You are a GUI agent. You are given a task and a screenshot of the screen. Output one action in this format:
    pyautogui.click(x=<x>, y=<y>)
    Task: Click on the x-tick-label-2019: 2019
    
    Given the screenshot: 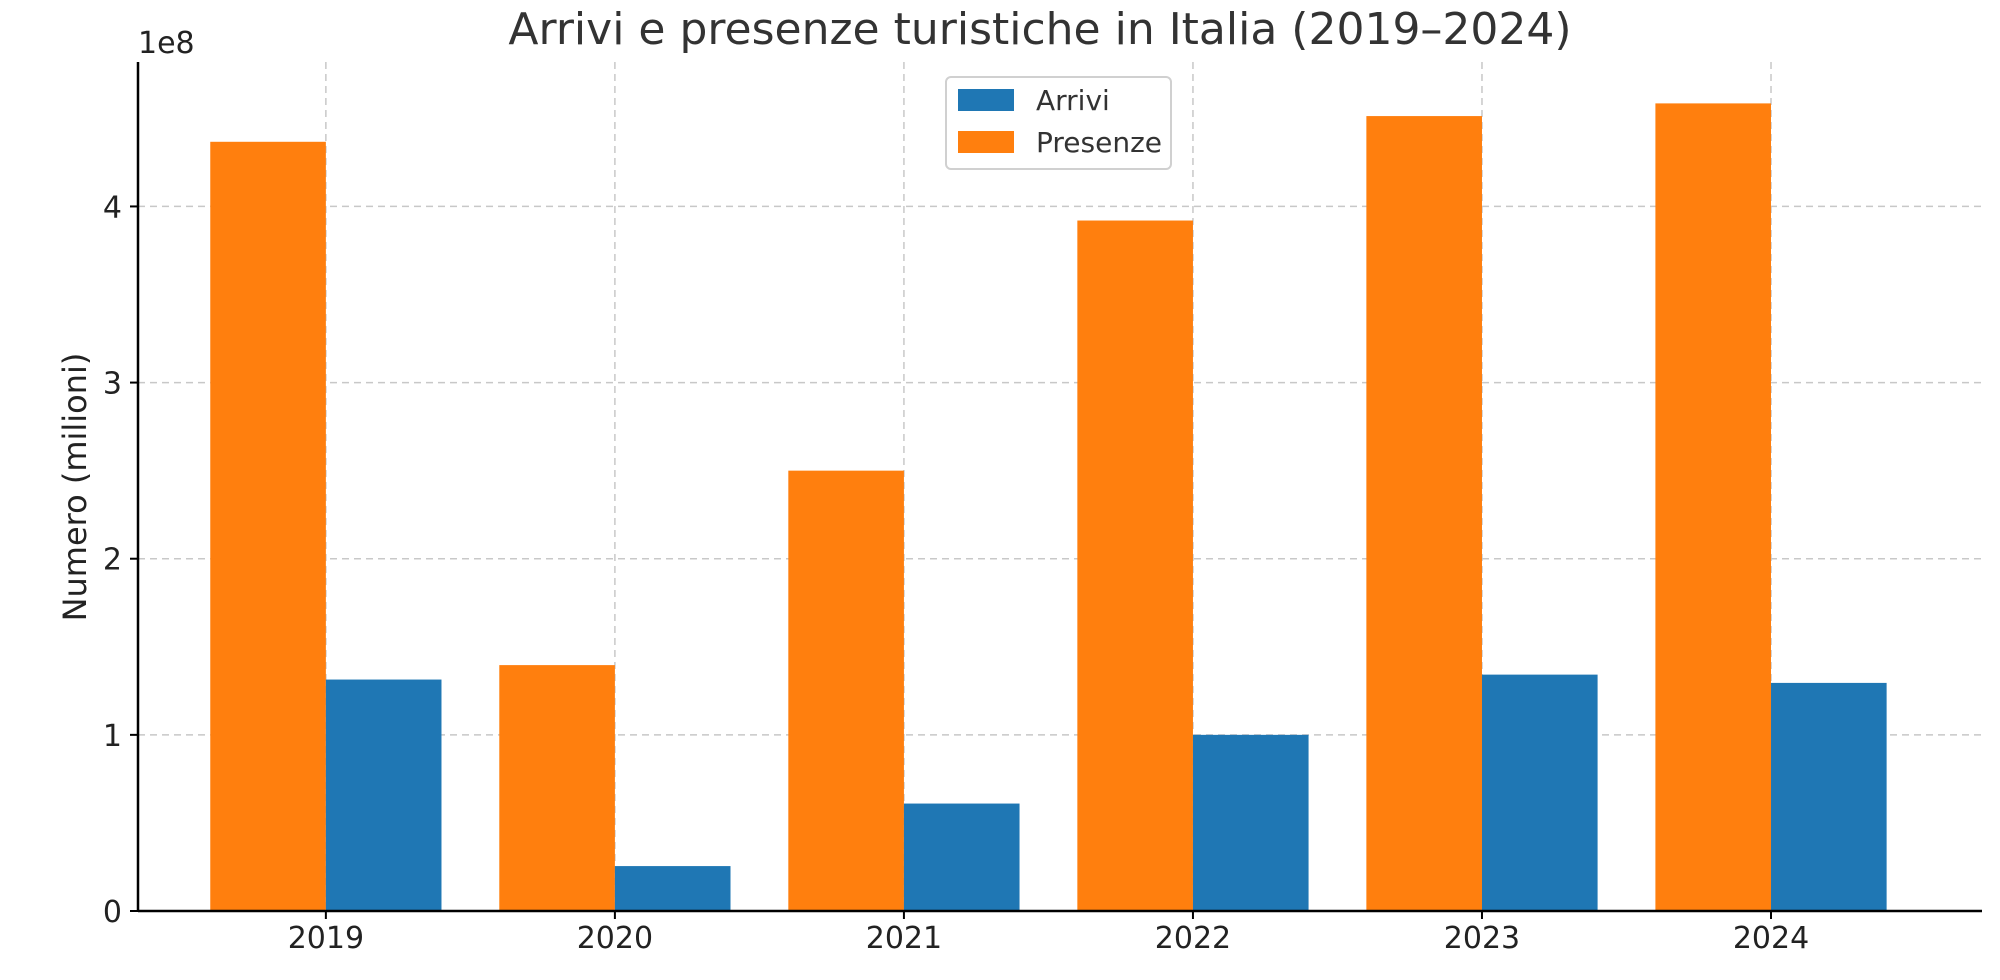 What is the action you would take?
    pyautogui.click(x=326, y=938)
    